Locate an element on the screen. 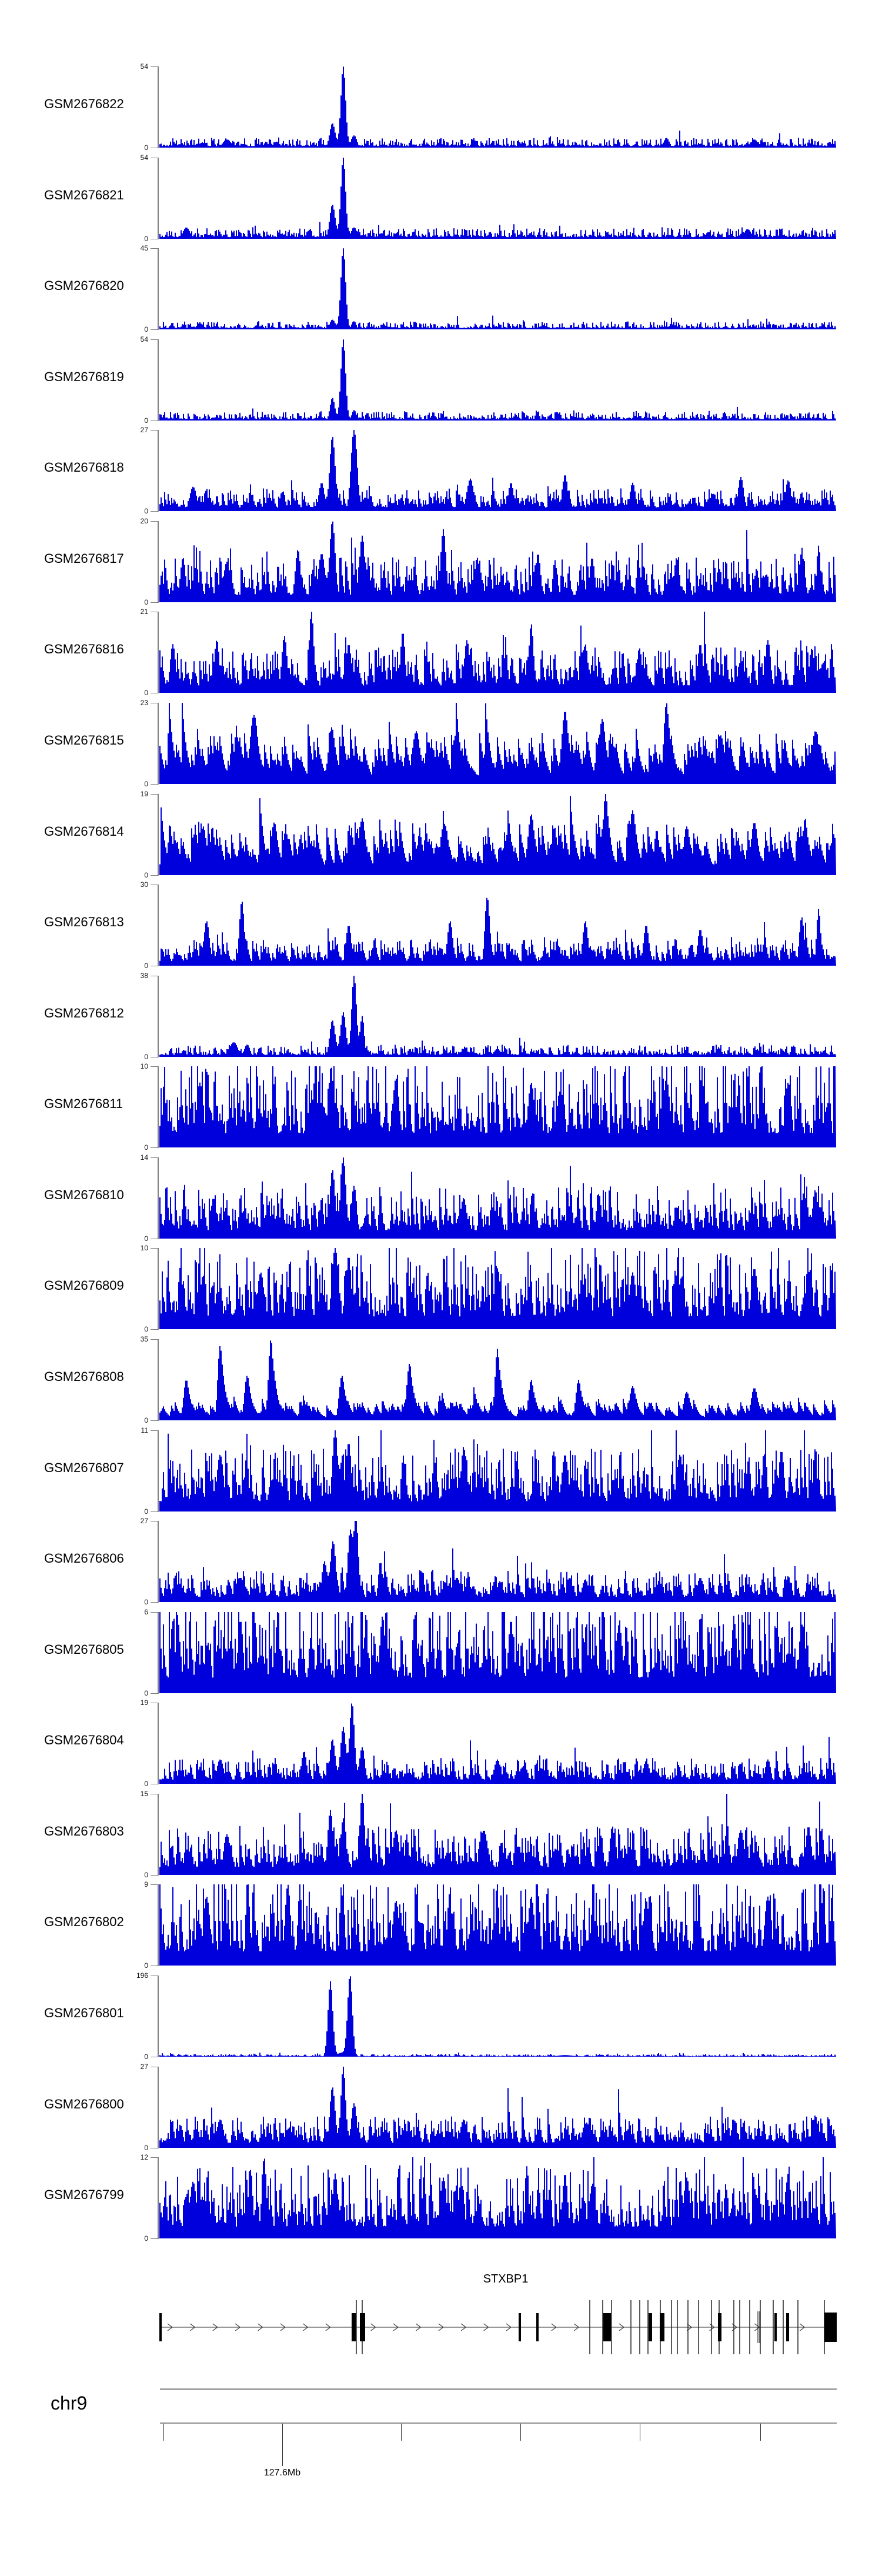  track-label: GSM2676803 is located at coordinates (84, 1831).